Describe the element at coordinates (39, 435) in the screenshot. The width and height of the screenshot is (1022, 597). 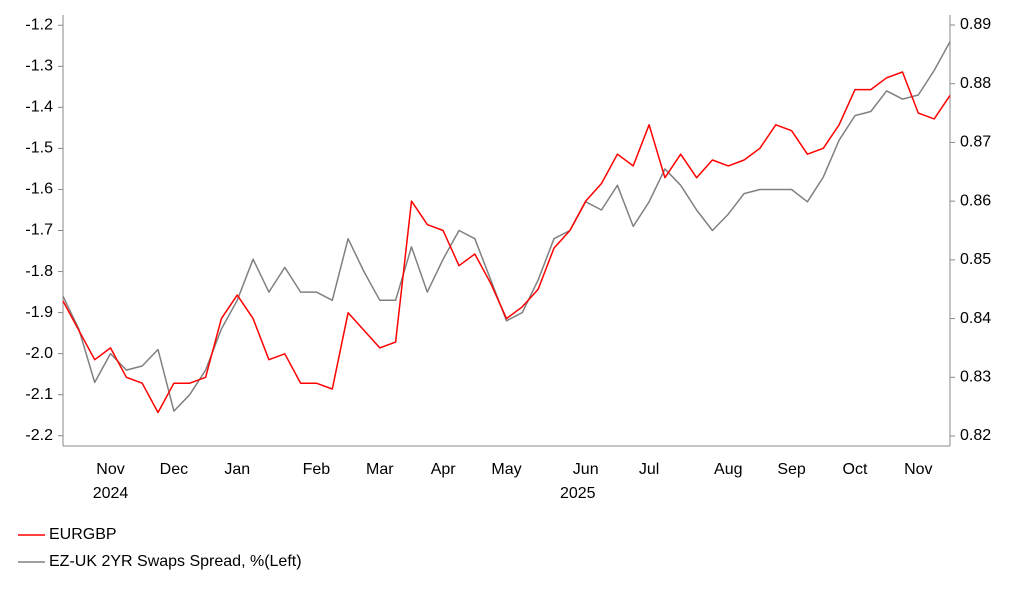
I see `y-tick-label: -2.2` at that location.